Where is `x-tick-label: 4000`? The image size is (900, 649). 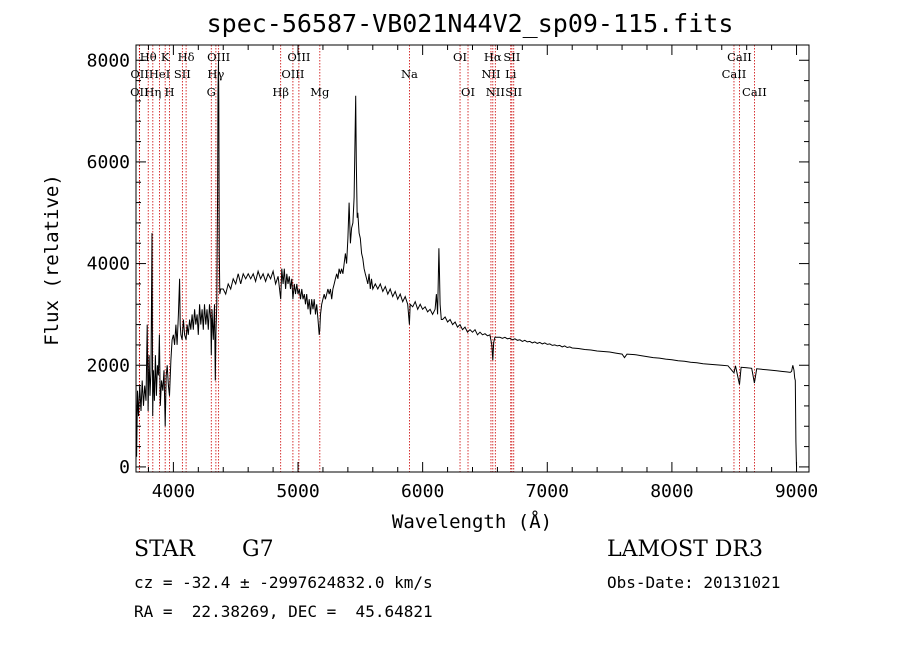 x-tick-label: 4000 is located at coordinates (173, 491).